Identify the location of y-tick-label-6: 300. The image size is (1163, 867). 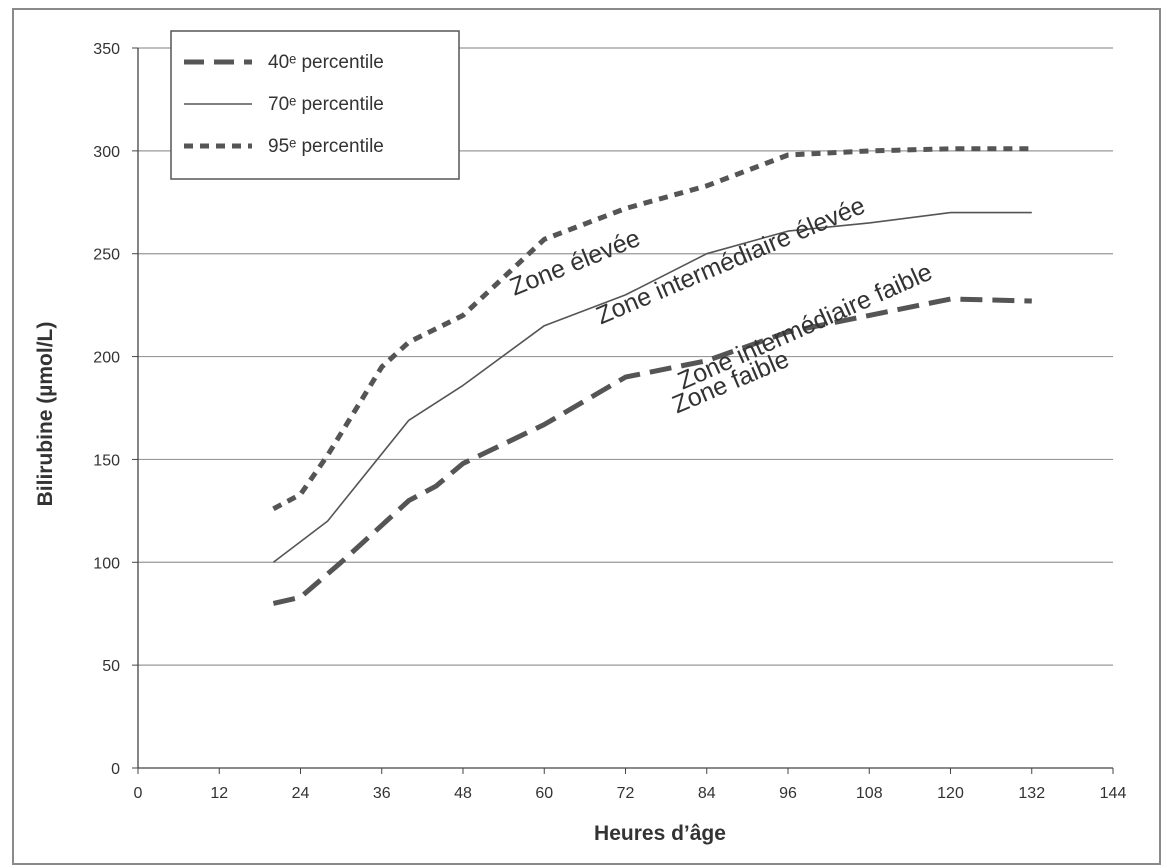
(106, 152).